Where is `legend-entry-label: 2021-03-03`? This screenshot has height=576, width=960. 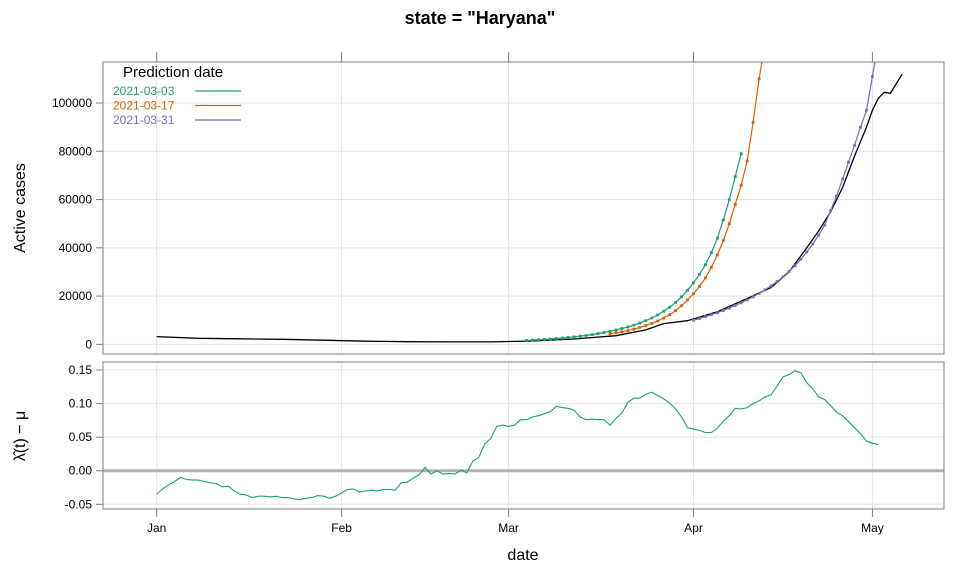 legend-entry-label: 2021-03-03 is located at coordinates (144, 91).